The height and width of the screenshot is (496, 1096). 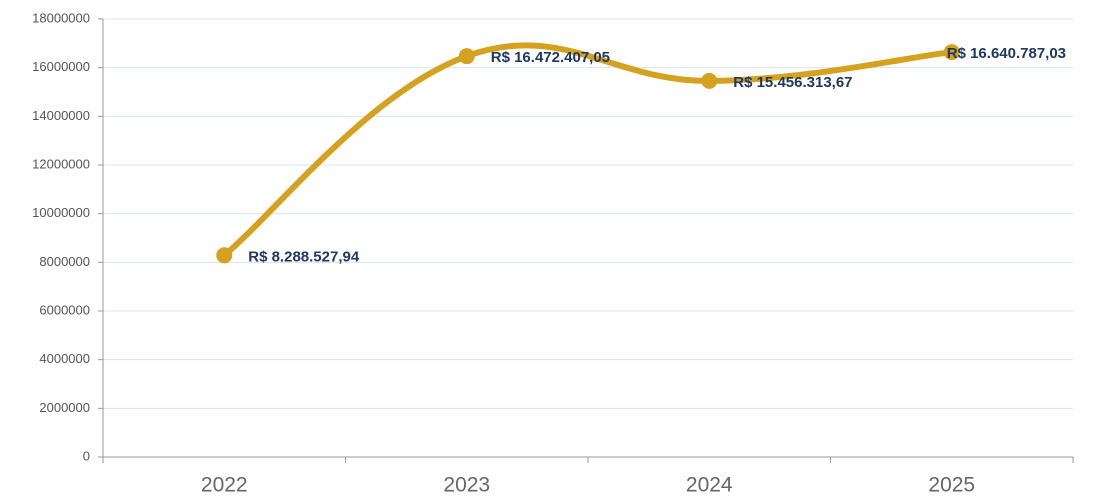 I want to click on y-tick-label: 10000000, so click(x=61, y=212).